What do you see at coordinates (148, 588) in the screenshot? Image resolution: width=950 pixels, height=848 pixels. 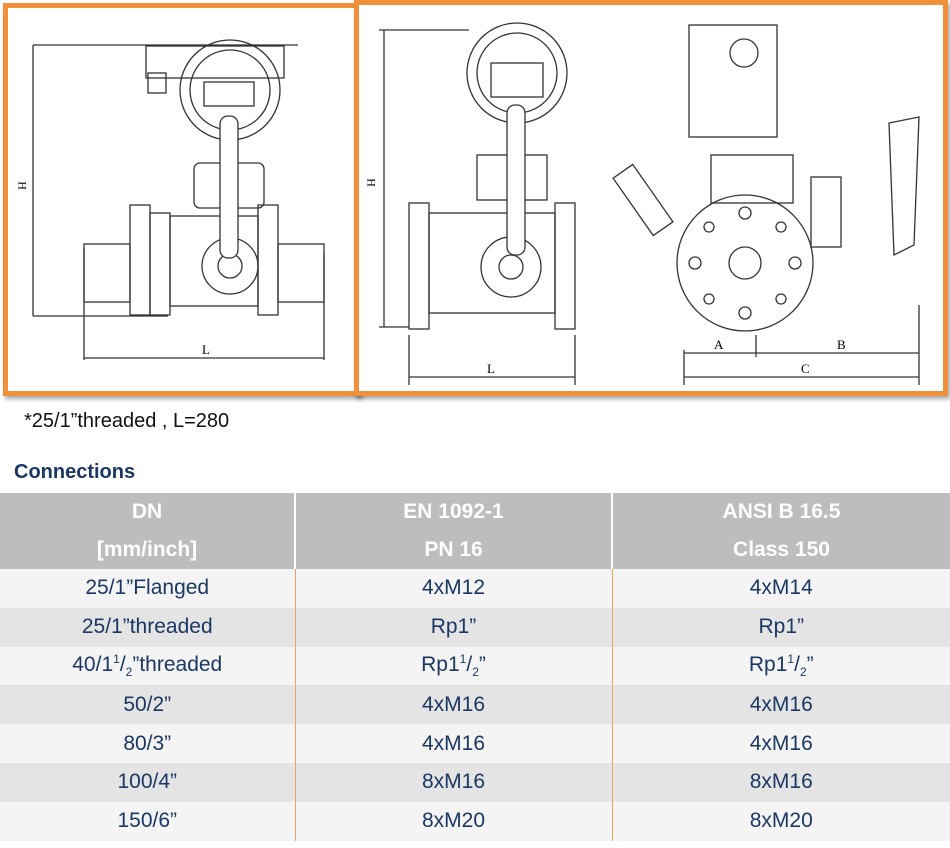 I see `table-cell: 25/1”Flanged` at bounding box center [148, 588].